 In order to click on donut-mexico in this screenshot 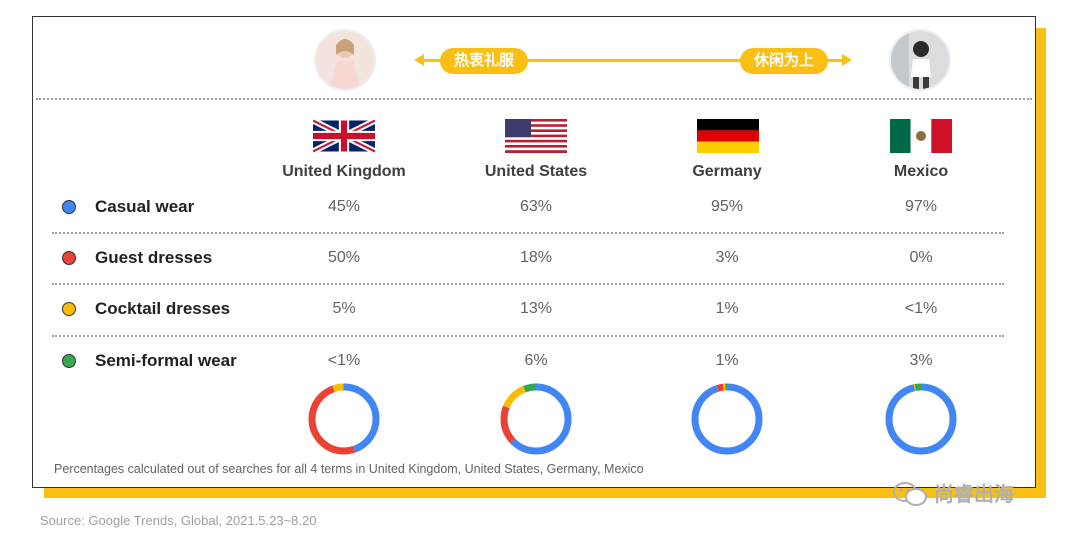, I will do `click(921, 419)`.